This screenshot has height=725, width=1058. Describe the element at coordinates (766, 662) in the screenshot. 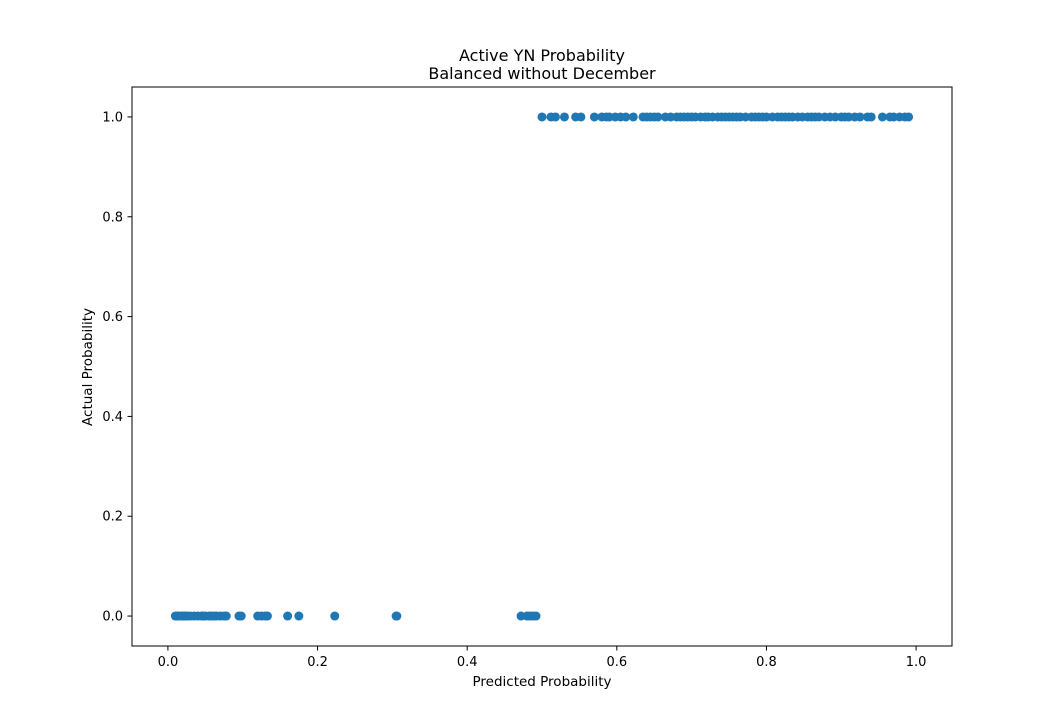

I see `x-tick-label: 0.8` at that location.